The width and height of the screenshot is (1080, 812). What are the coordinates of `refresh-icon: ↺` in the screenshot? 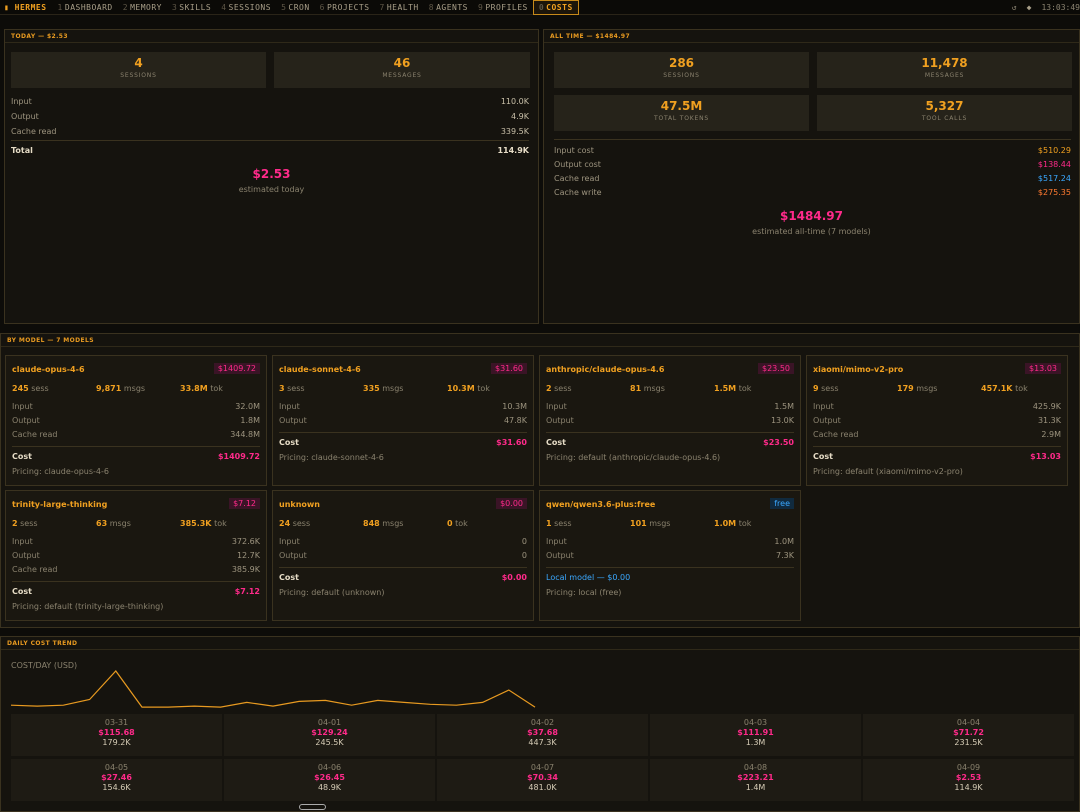 It's located at (1014, 7).